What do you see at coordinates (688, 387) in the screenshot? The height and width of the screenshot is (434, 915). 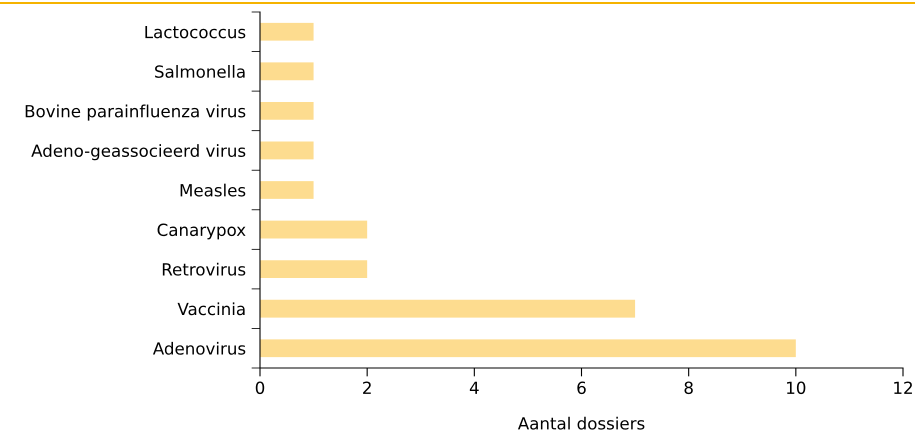 I see `x-tick-label: 8` at bounding box center [688, 387].